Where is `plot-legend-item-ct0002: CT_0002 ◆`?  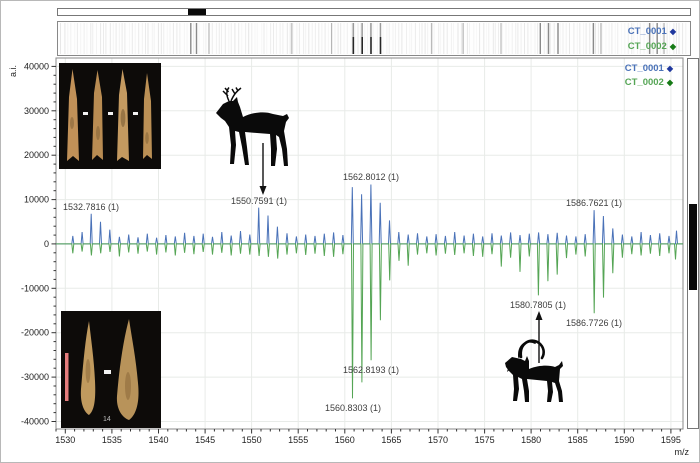 plot-legend-item-ct0002: CT_0002 ◆ is located at coordinates (649, 83).